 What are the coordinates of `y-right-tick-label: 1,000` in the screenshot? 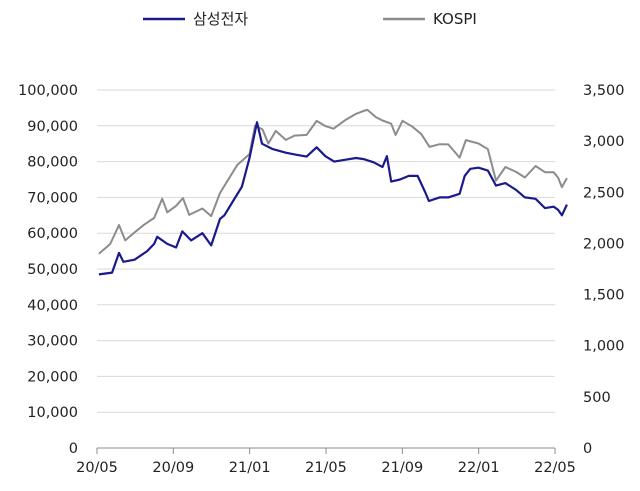 It's located at (604, 347).